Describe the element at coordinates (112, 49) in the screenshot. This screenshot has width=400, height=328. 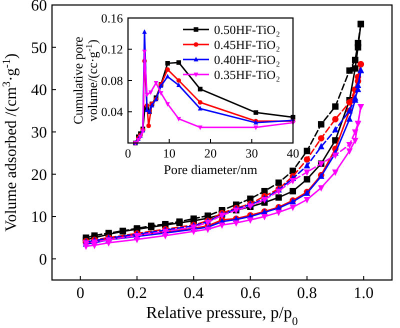
I see `y-tick-label: 0.12` at that location.